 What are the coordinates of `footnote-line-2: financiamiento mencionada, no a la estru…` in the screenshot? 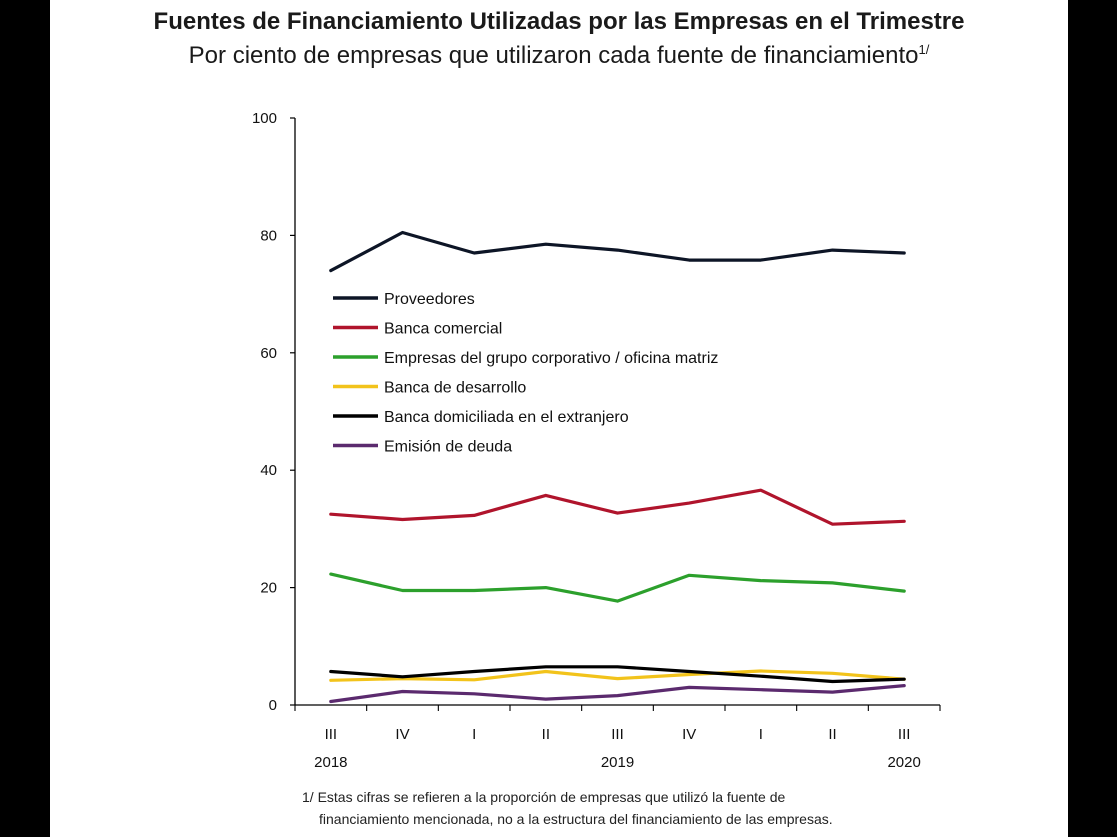 It's located at (576, 819).